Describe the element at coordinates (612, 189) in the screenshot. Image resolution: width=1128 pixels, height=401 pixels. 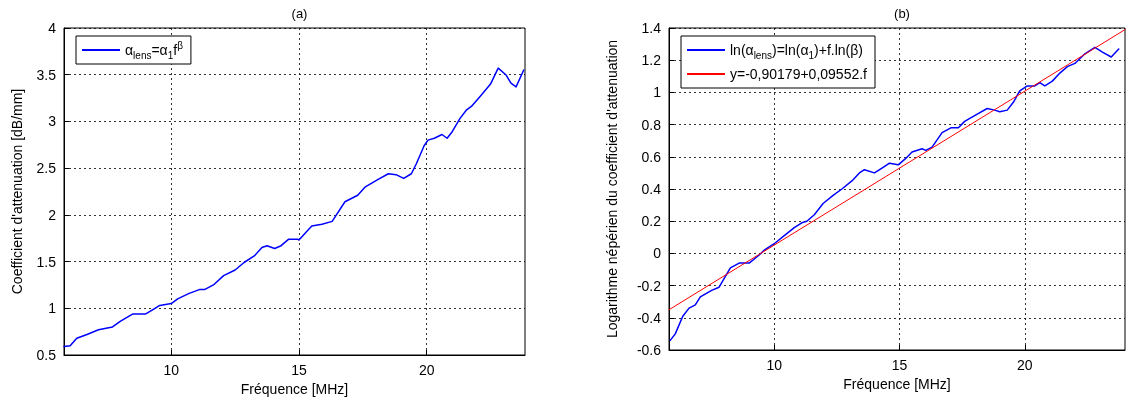
I see `y-axis-title: Logarithme népérien du coefficient d'attenuation` at that location.